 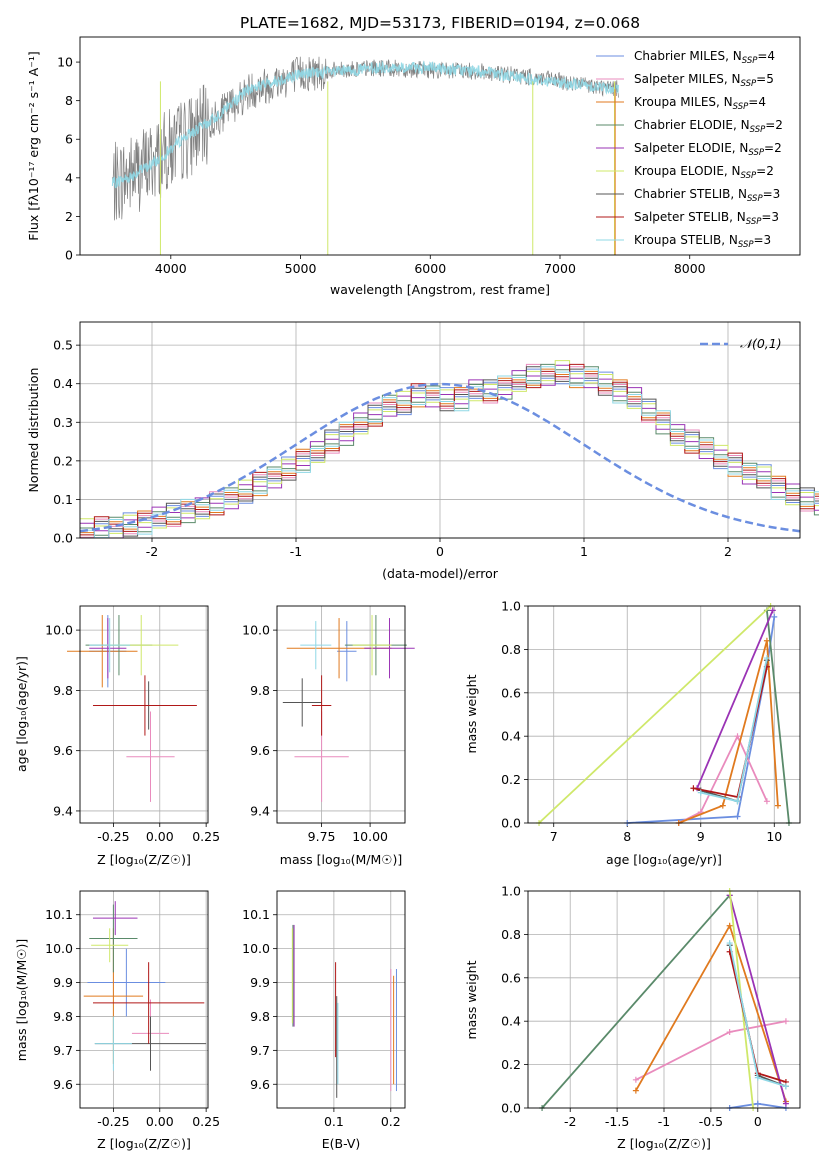 I want to click on x-tick-label: 0.1, so click(x=334, y=1121).